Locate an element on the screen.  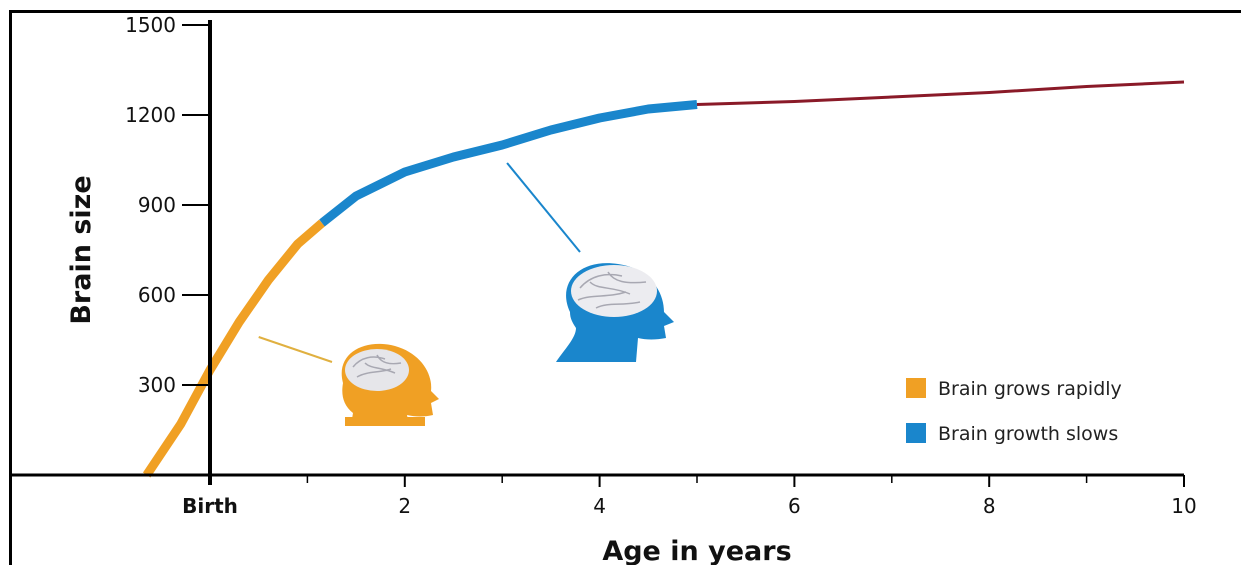
y-tick-label: 600 is located at coordinates (157, 295).